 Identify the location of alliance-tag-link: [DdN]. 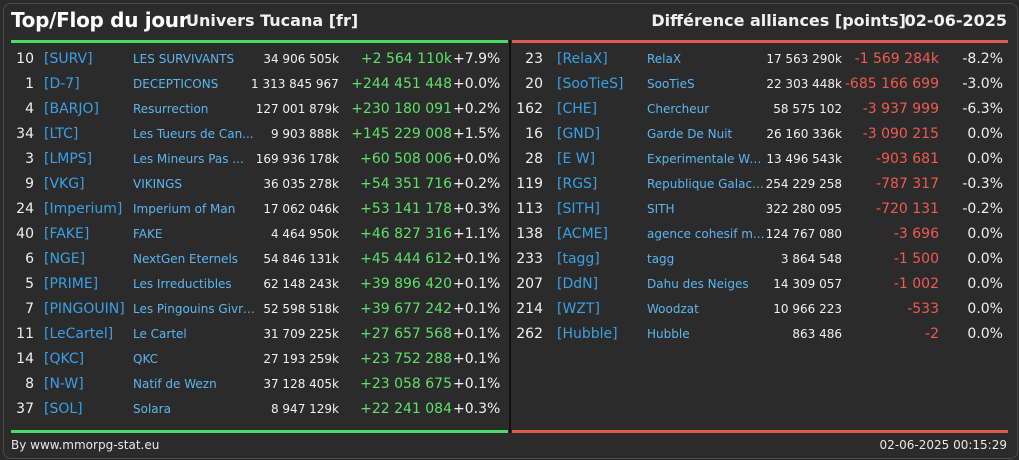
(578, 284).